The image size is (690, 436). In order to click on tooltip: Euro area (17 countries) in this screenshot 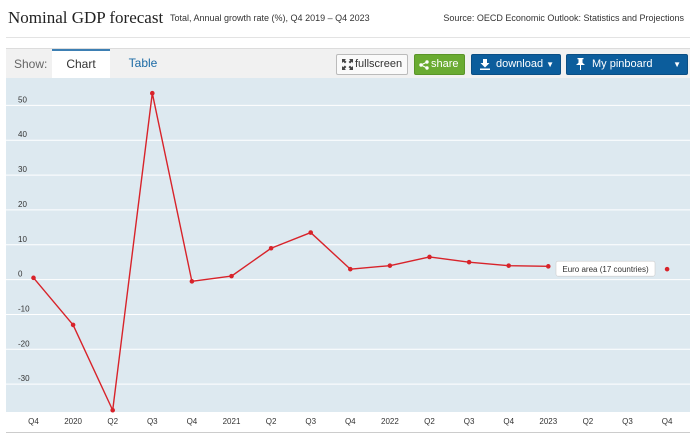, I will do `click(605, 268)`.